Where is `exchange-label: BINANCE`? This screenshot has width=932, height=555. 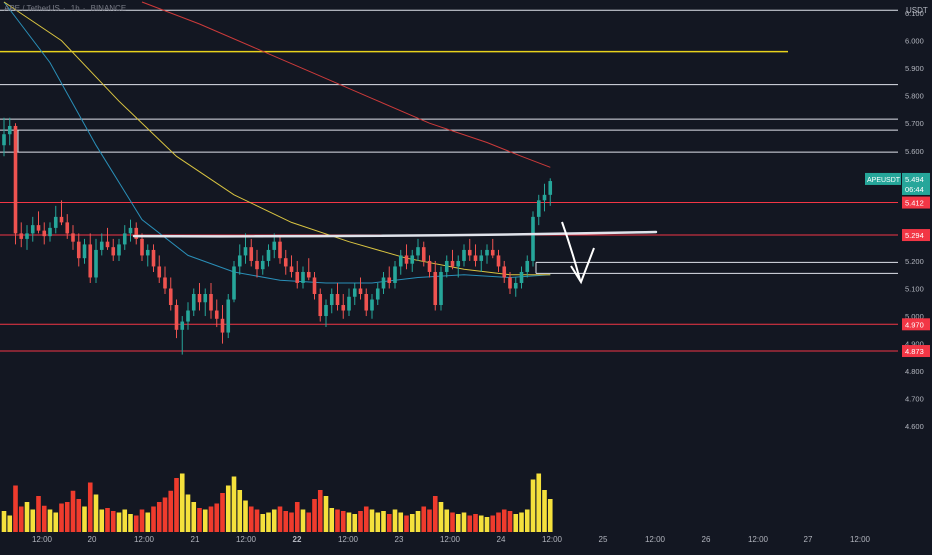 exchange-label: BINANCE is located at coordinates (108, 8).